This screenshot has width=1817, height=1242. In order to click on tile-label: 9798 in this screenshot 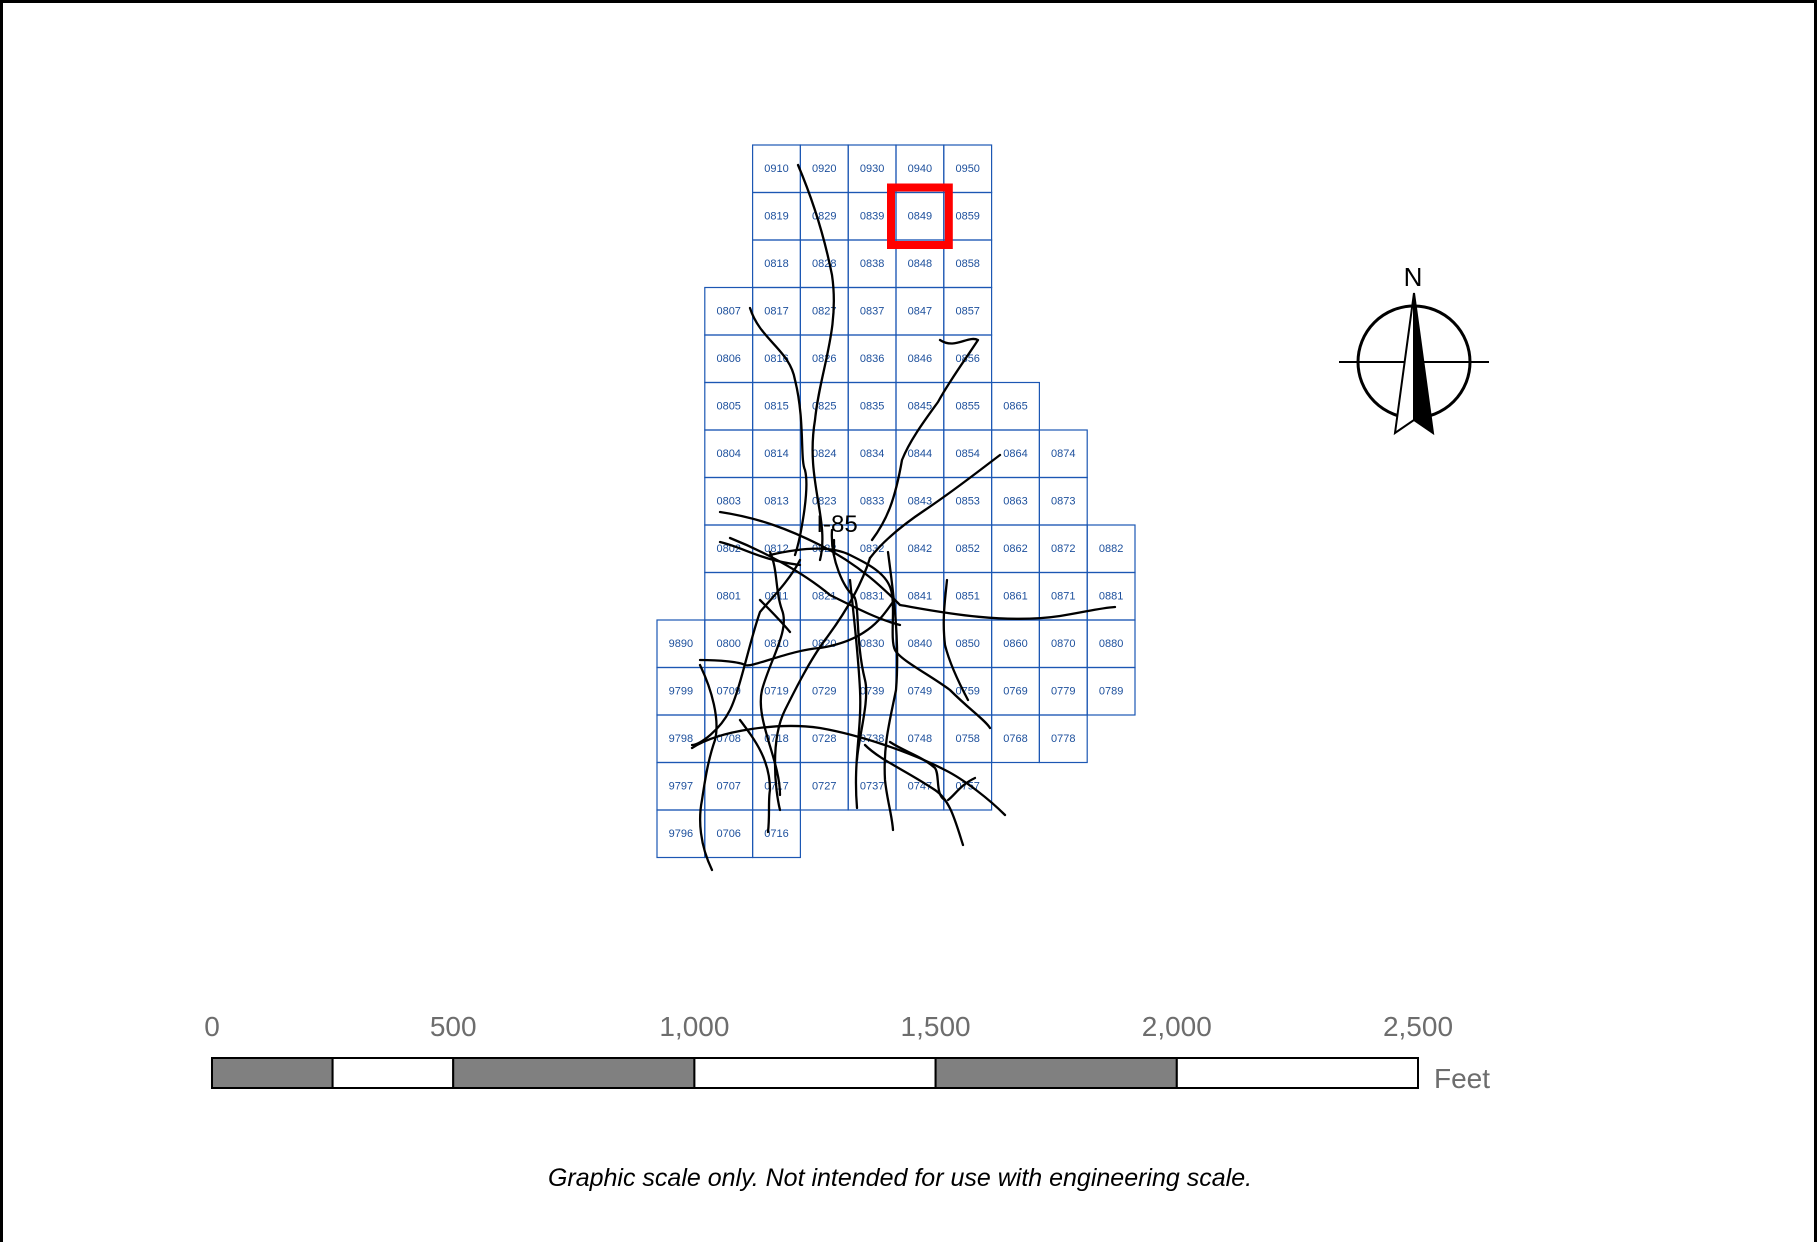, I will do `click(681, 739)`.